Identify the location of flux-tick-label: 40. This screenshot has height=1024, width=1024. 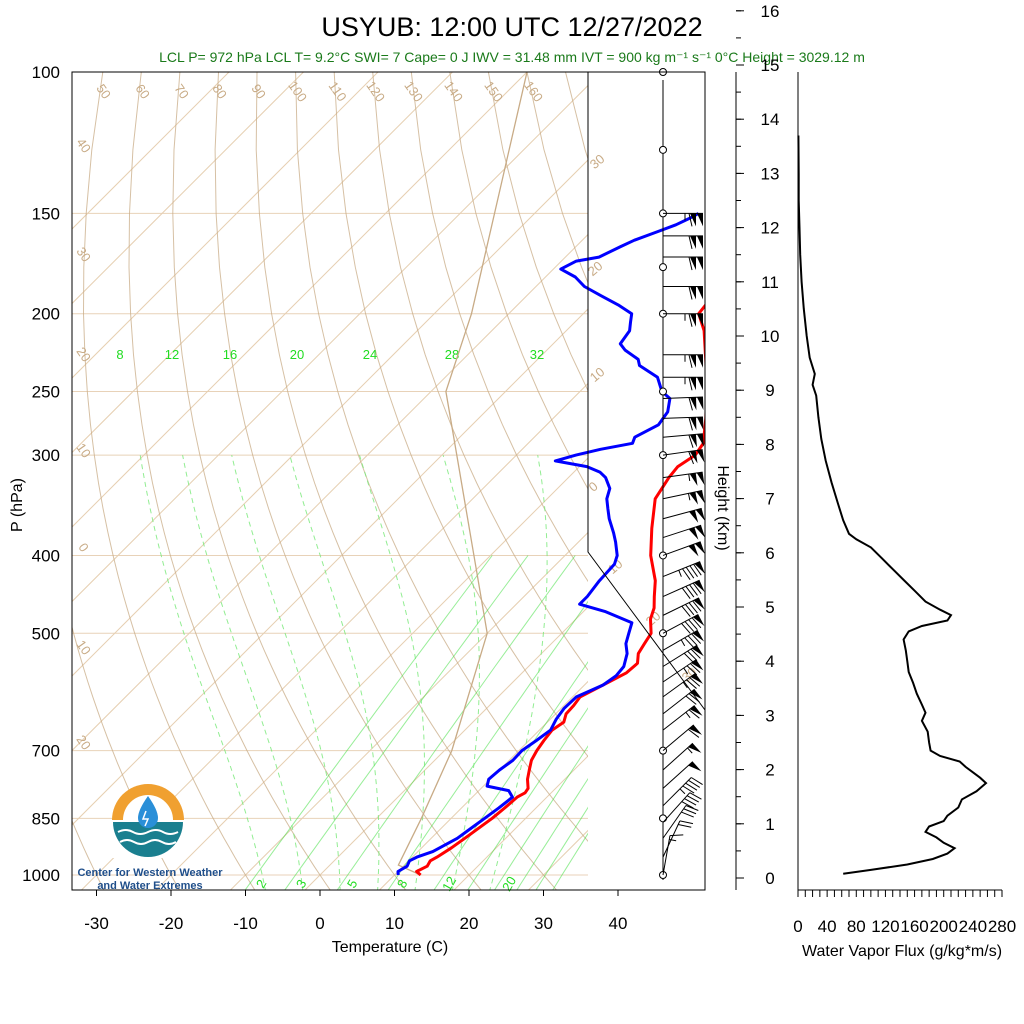
(827, 926).